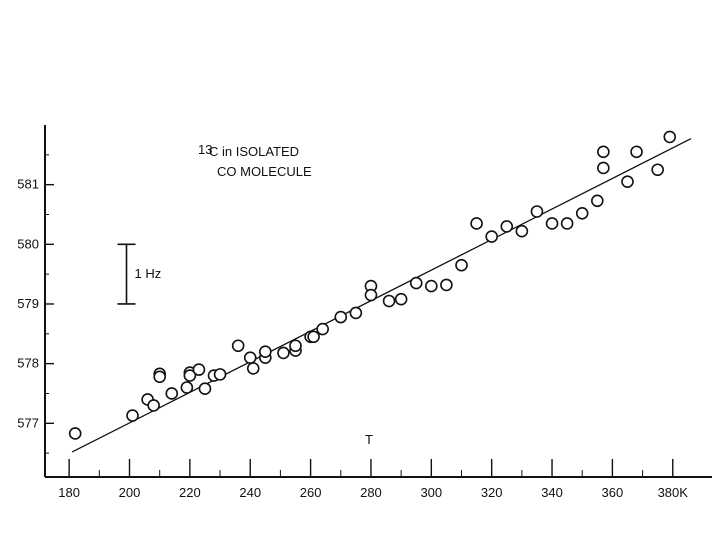 This screenshot has height=540, width=720. I want to click on annotation-line2: CO MOLECULE, so click(264, 171).